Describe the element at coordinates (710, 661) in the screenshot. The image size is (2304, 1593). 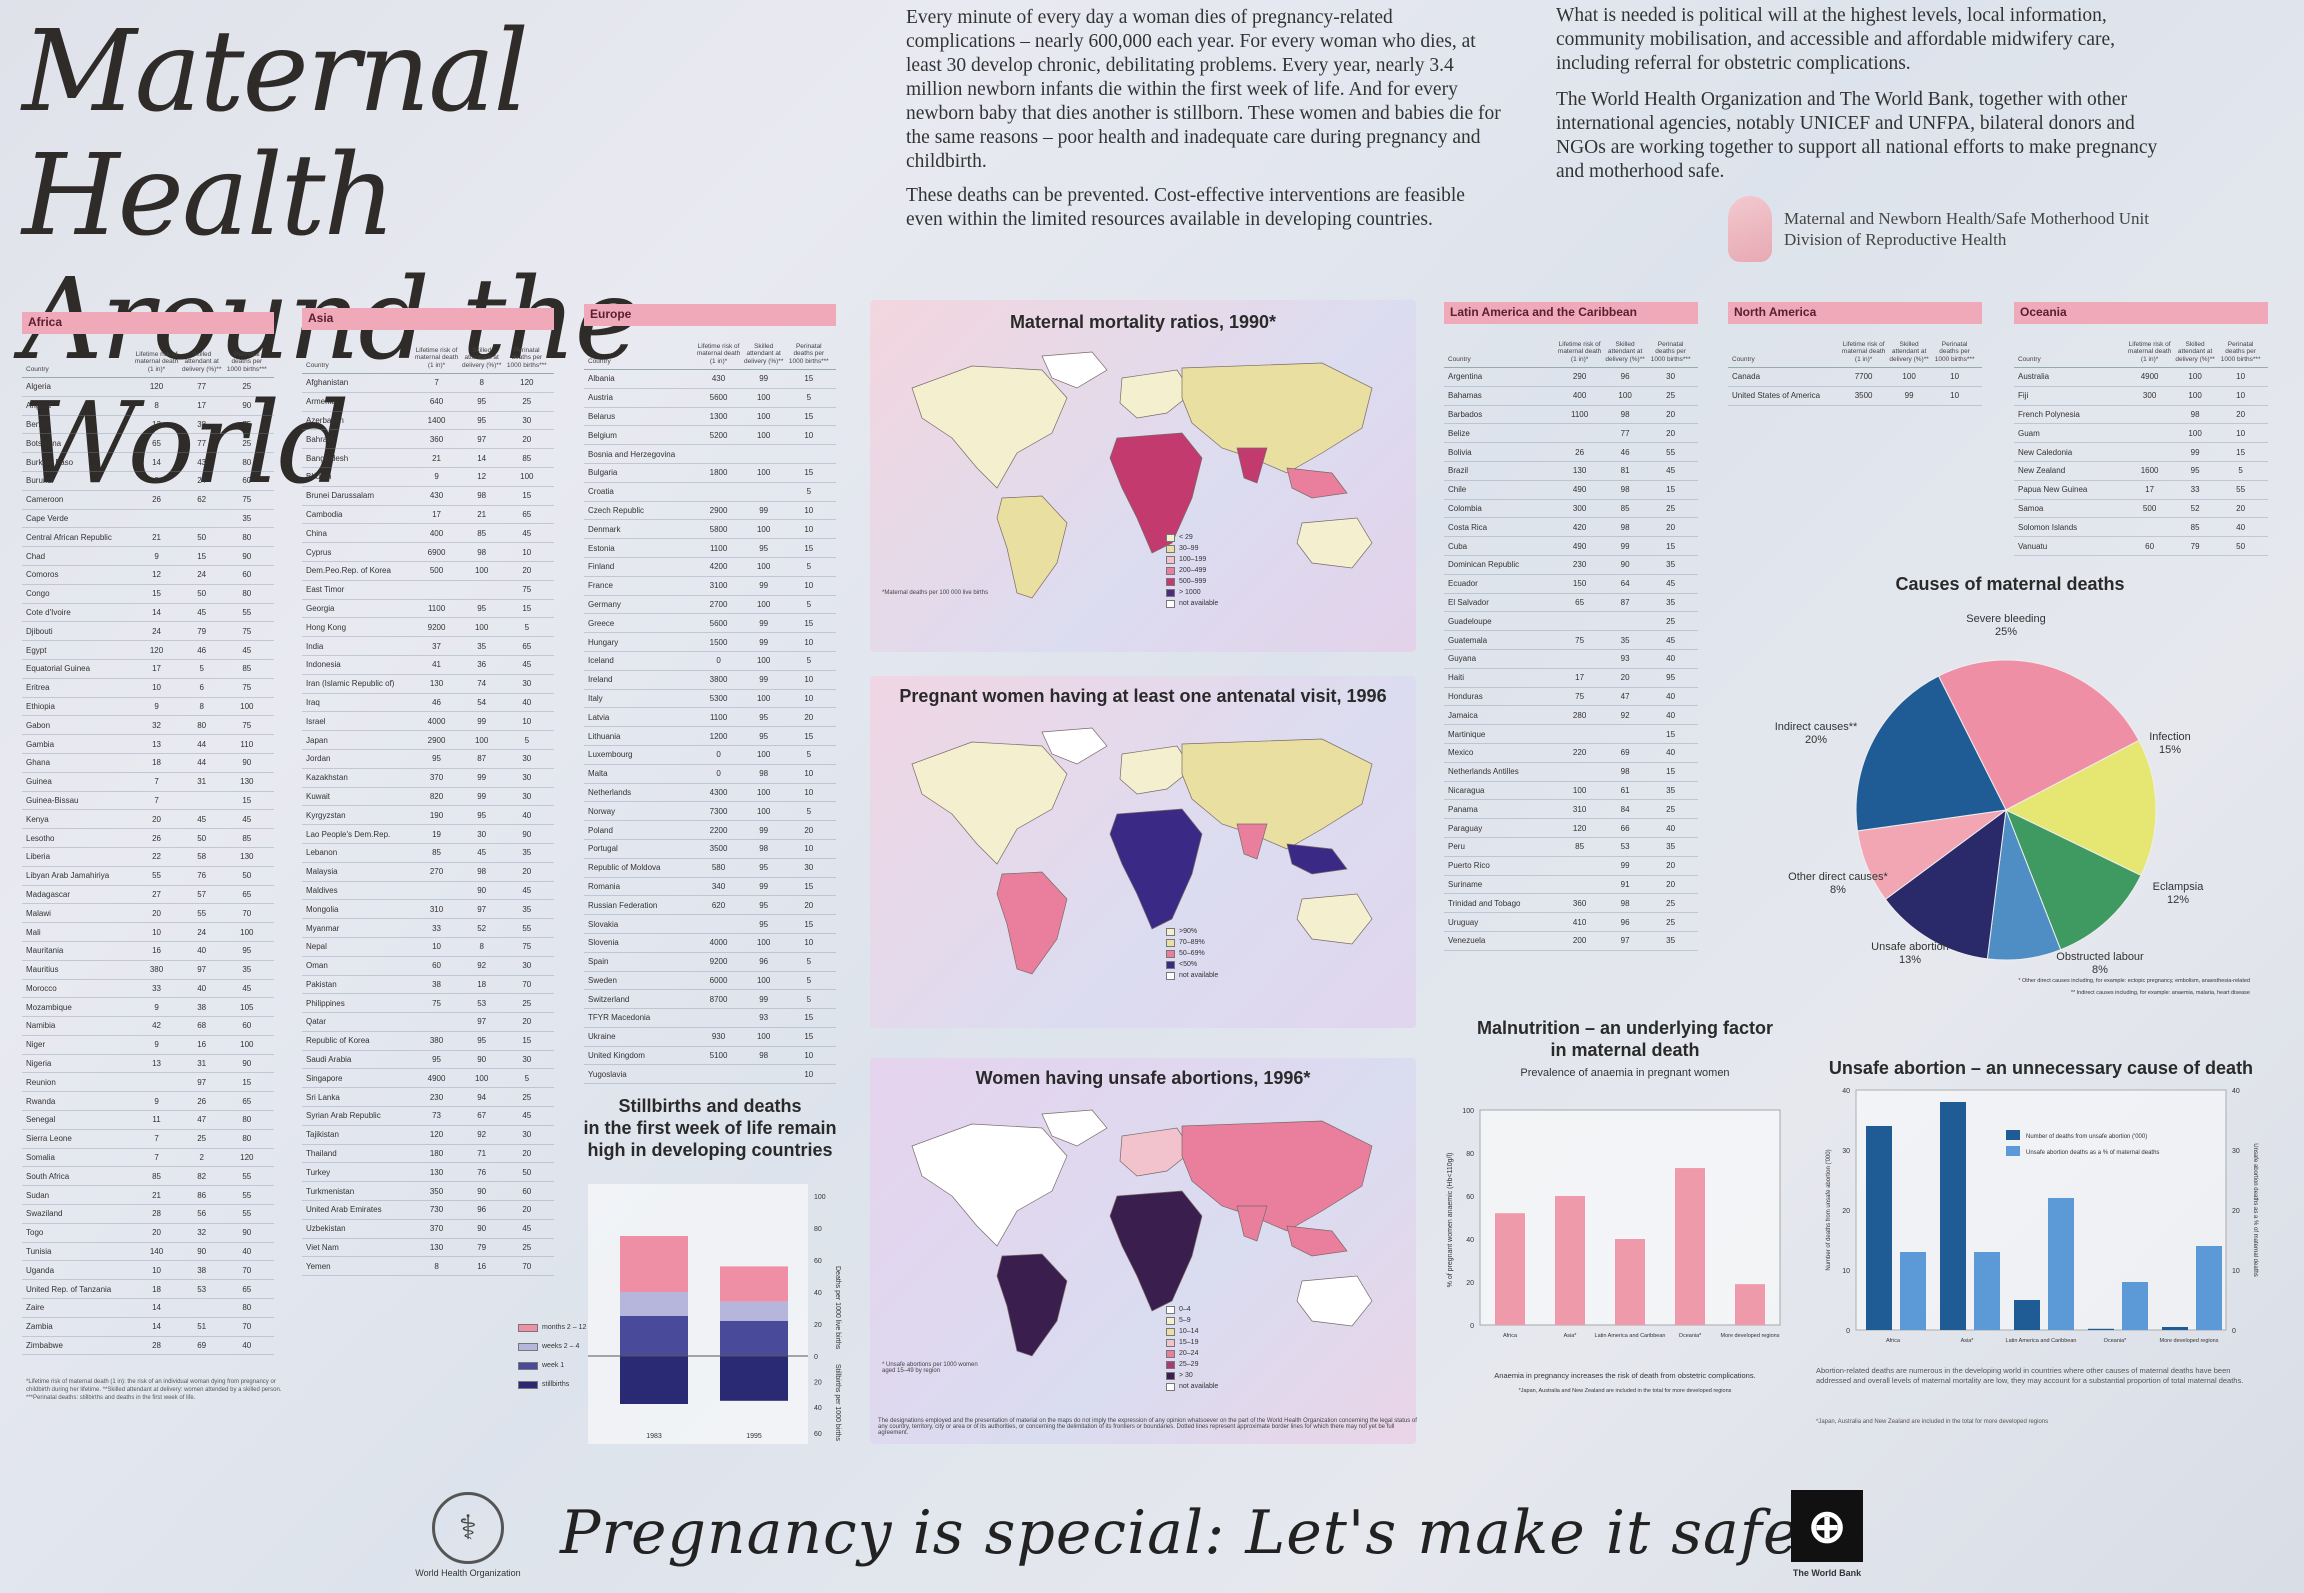
I see `table-row: Iceland 0 100 5` at that location.